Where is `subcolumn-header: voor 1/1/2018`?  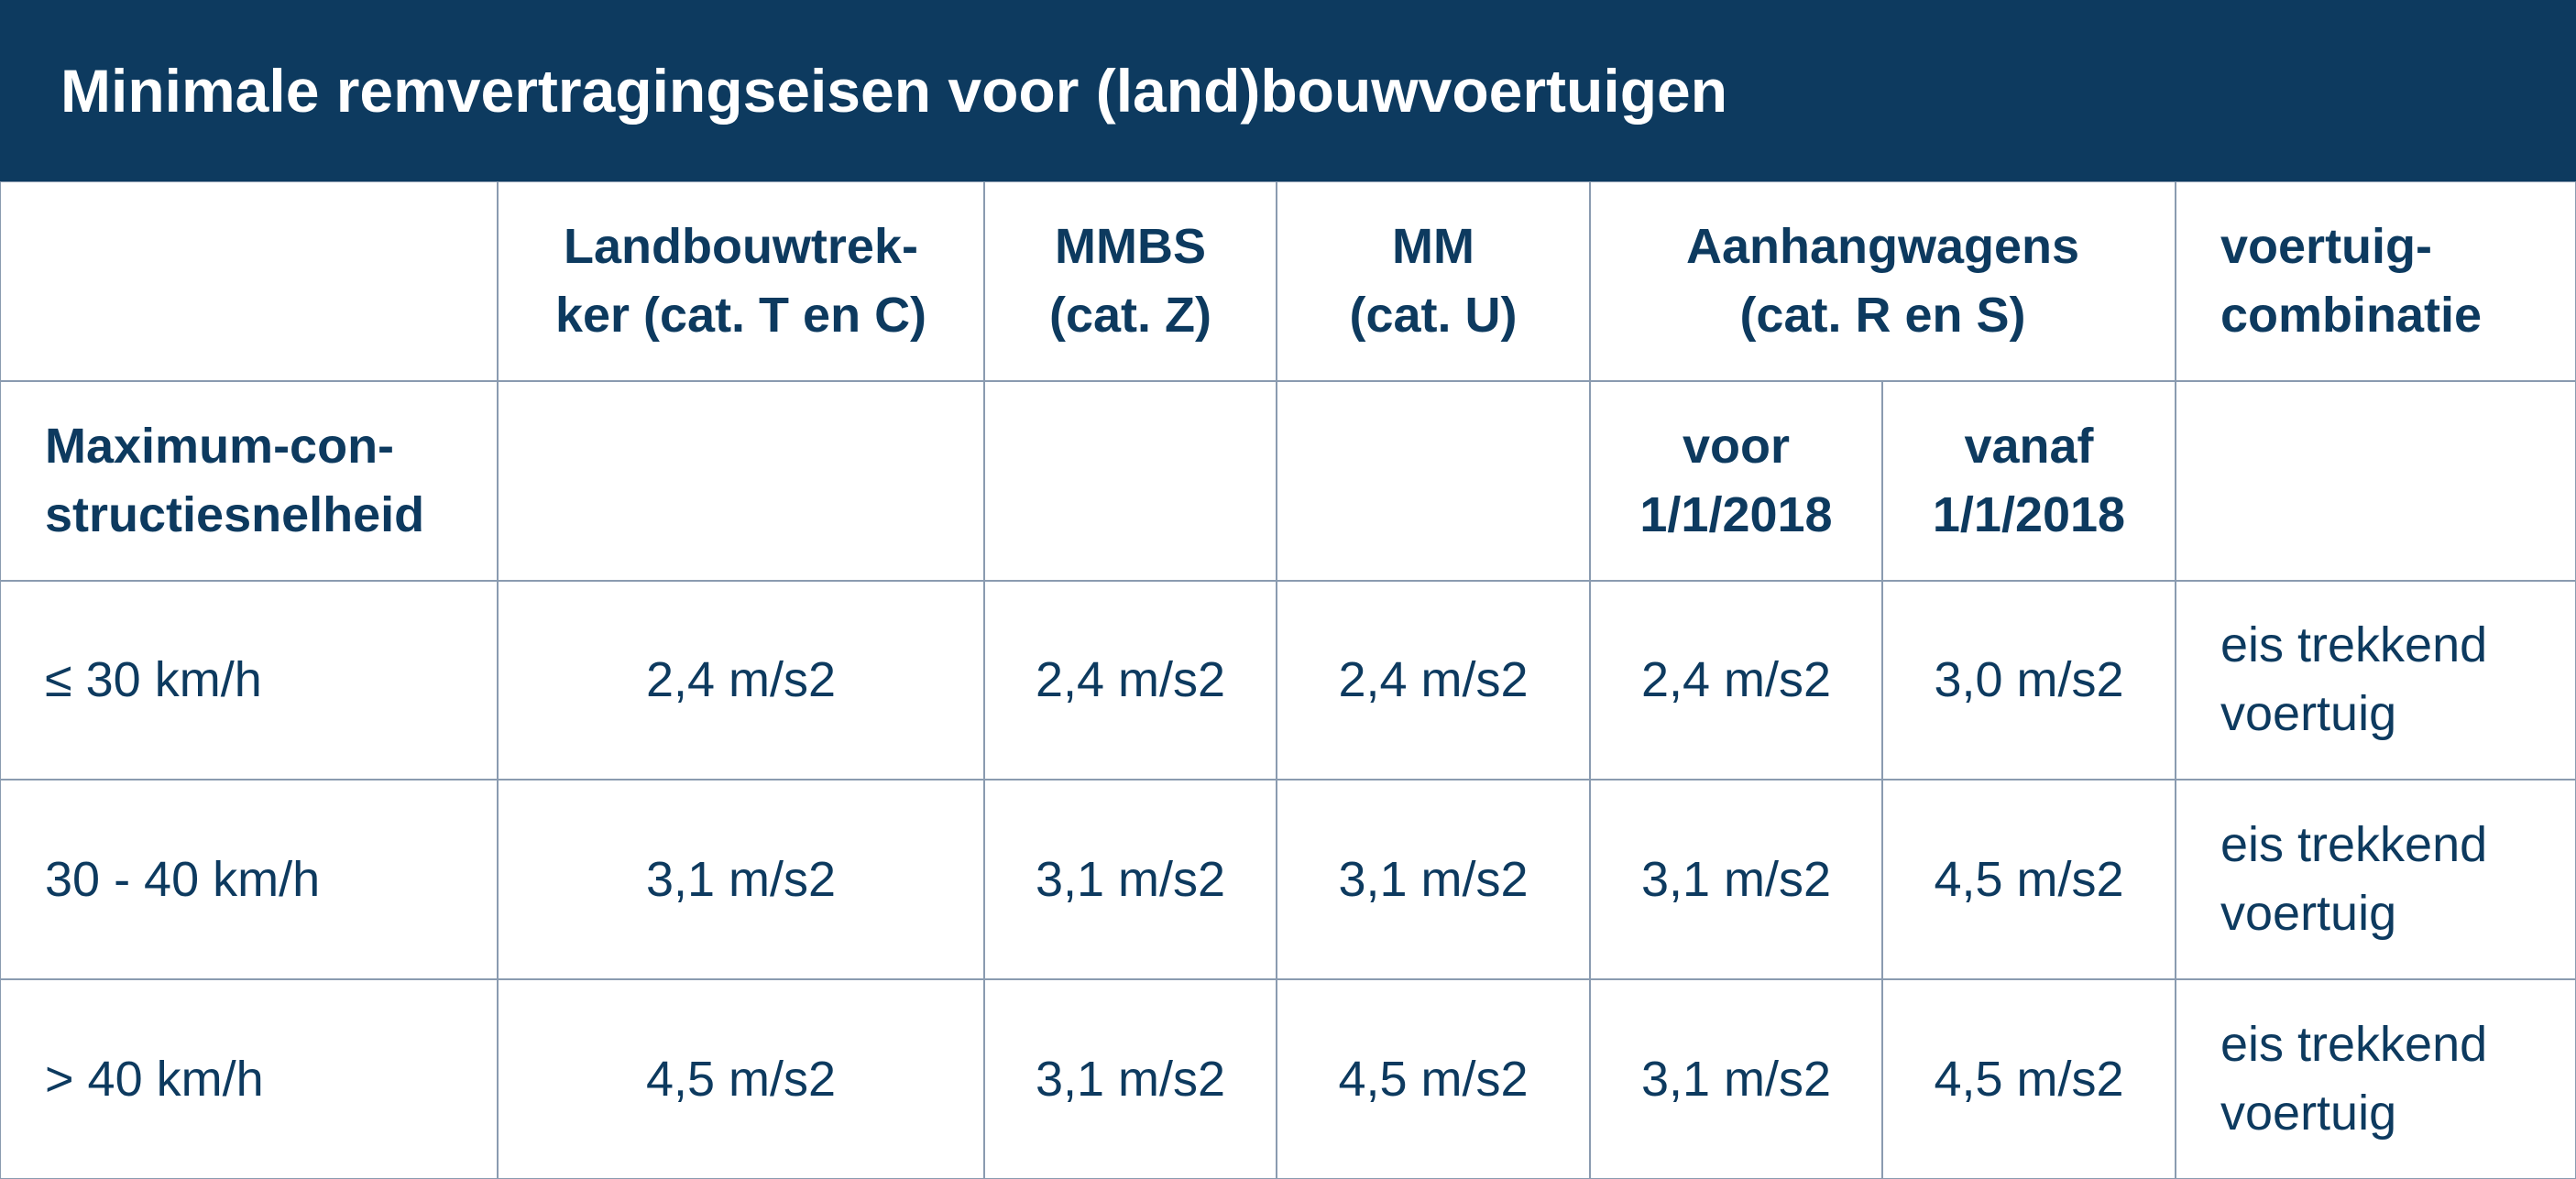
subcolumn-header: voor 1/1/2018 is located at coordinates (1736, 480).